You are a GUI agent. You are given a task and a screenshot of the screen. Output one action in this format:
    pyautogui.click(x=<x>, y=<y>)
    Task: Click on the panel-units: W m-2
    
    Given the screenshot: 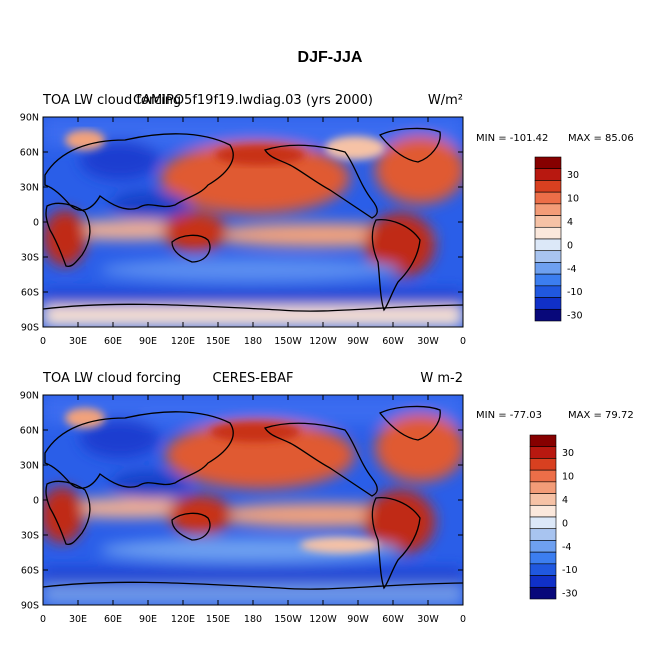 What is the action you would take?
    pyautogui.click(x=441, y=378)
    